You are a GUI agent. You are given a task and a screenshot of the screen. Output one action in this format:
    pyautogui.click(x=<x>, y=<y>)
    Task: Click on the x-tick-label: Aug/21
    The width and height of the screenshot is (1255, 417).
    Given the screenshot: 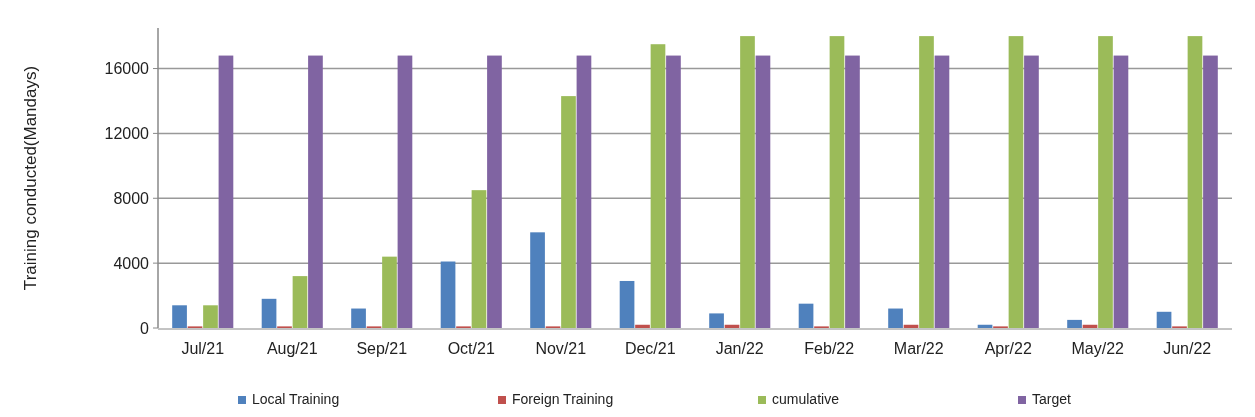 What is the action you would take?
    pyautogui.click(x=292, y=348)
    